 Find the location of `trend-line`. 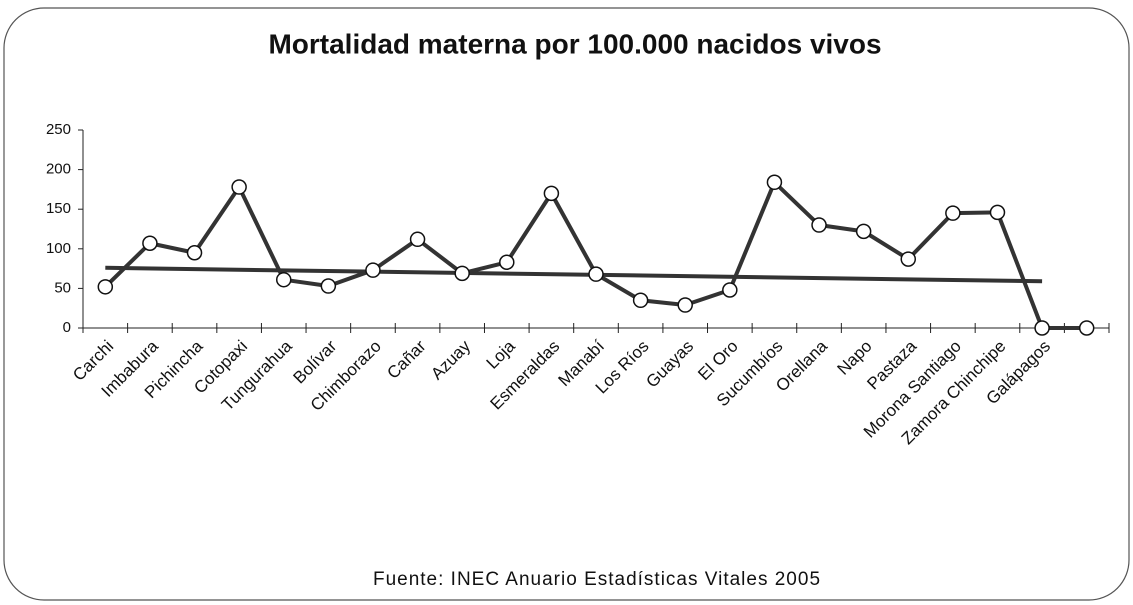

trend-line is located at coordinates (574, 274).